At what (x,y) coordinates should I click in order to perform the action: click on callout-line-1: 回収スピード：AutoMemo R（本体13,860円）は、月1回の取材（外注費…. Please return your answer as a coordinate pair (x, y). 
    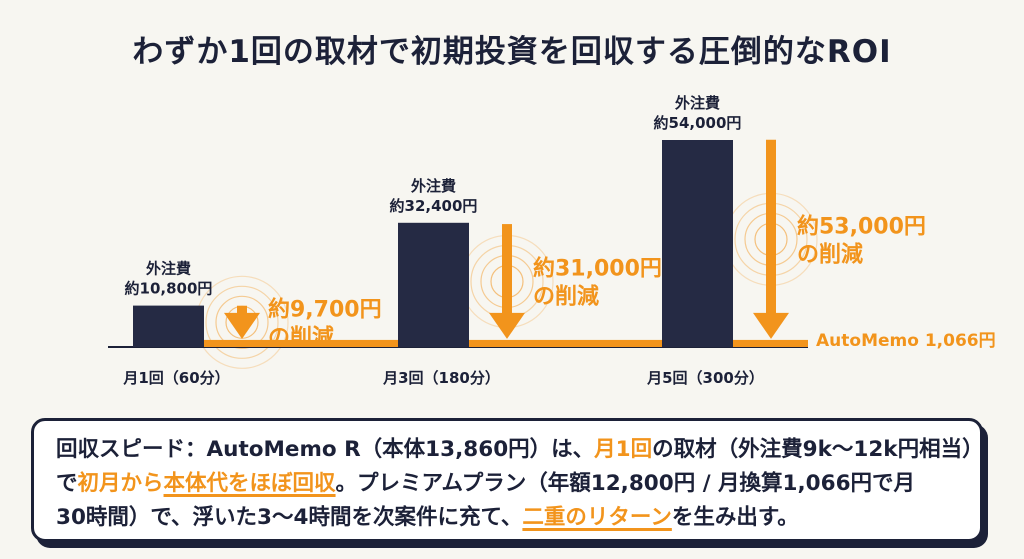
    Looking at the image, I should click on (520, 450).